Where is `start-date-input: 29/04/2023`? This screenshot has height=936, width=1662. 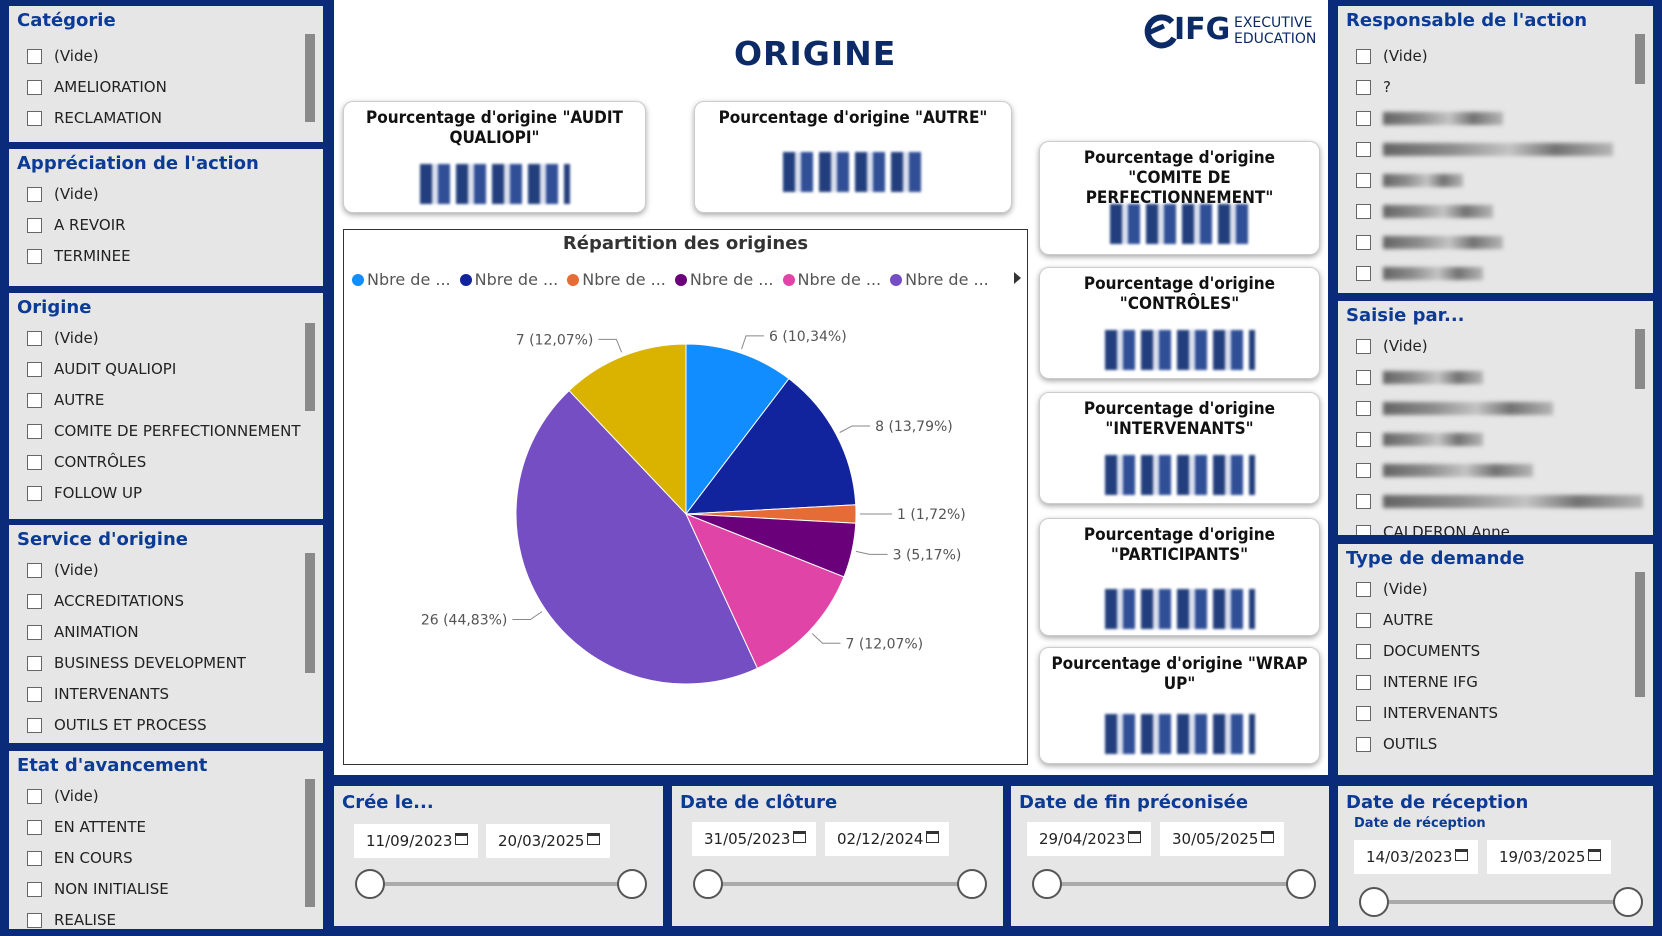
start-date-input: 29/04/2023 is located at coordinates (1089, 839).